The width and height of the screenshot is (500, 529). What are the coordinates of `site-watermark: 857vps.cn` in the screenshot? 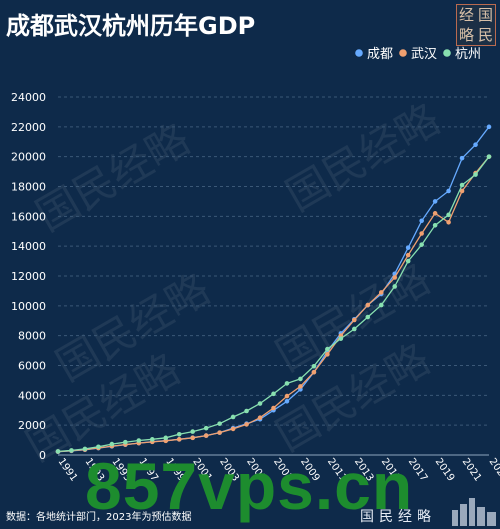 It's located at (249, 486).